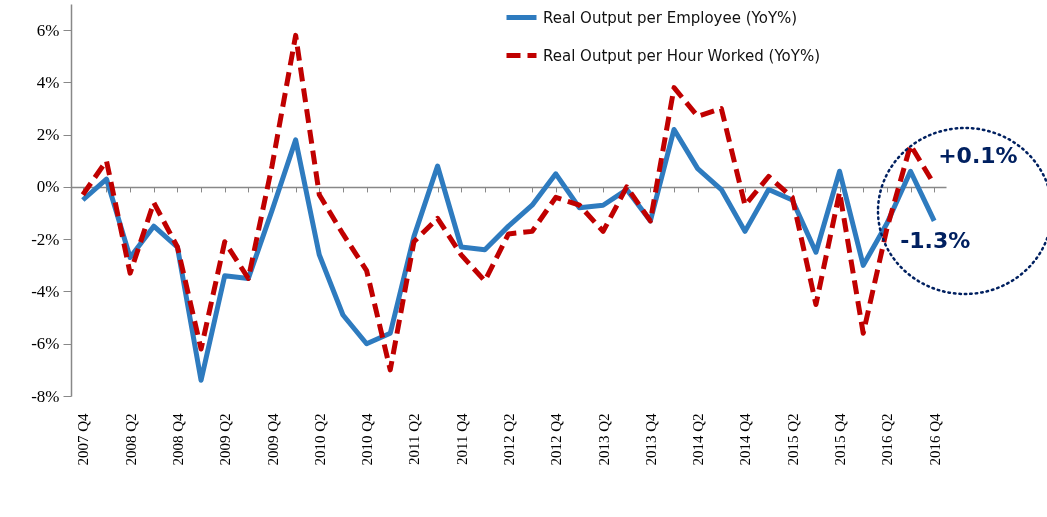 This screenshot has height=517, width=1047. What do you see at coordinates (509, 439) in the screenshot?
I see `x-tick-label: 2012 Q2` at bounding box center [509, 439].